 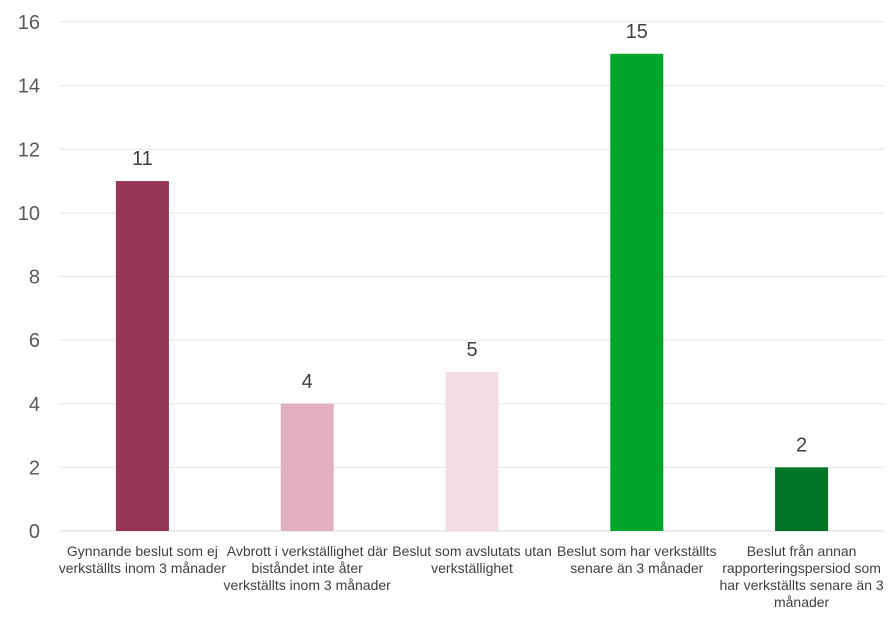 What do you see at coordinates (472, 559) in the screenshot?
I see `x-category-label: Beslut som avslutats utan verkställighet` at bounding box center [472, 559].